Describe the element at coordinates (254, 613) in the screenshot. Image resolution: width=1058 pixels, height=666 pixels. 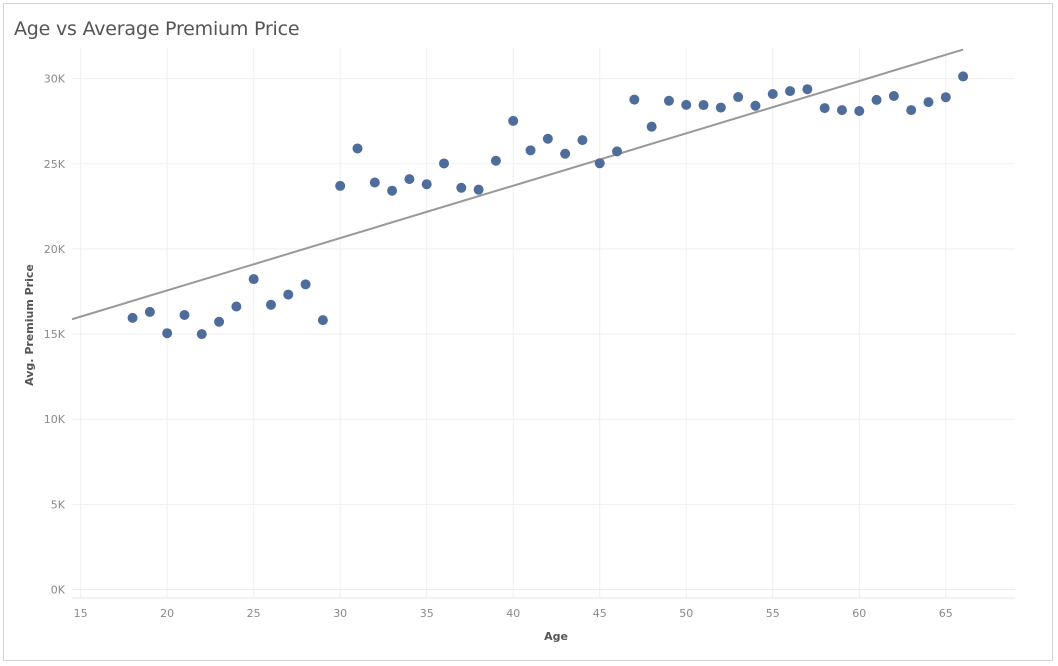
I see `x-tick-label: 25` at that location.